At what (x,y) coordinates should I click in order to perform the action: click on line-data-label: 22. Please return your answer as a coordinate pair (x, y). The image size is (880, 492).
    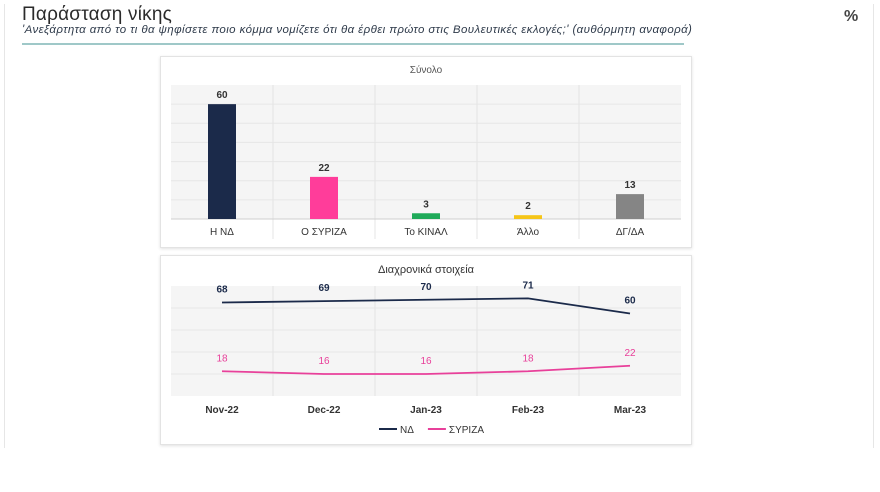
    Looking at the image, I should click on (630, 353).